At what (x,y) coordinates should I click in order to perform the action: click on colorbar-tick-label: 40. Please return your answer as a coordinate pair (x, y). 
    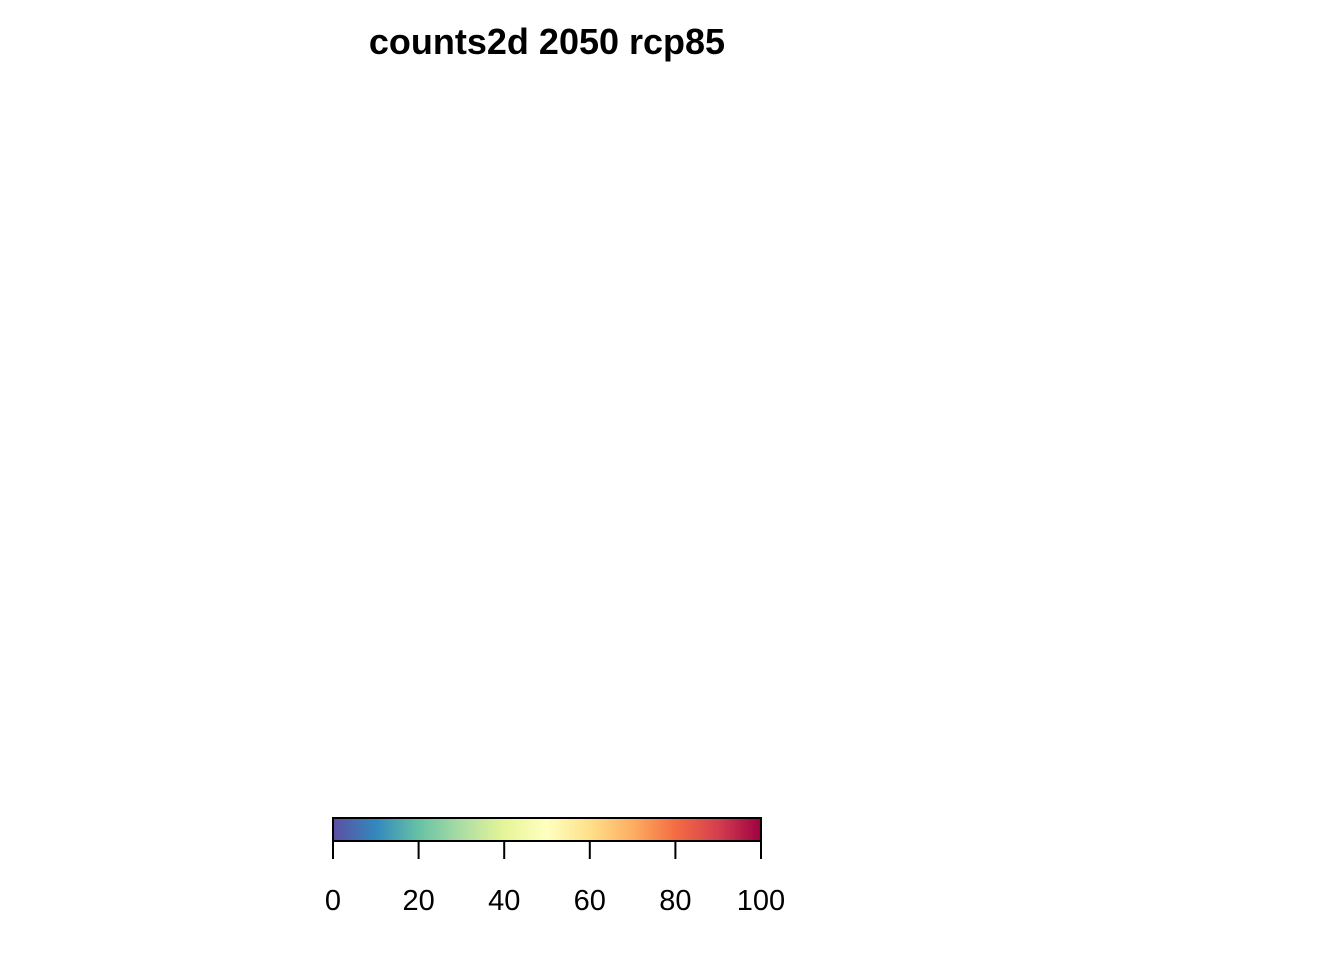
    Looking at the image, I should click on (504, 901).